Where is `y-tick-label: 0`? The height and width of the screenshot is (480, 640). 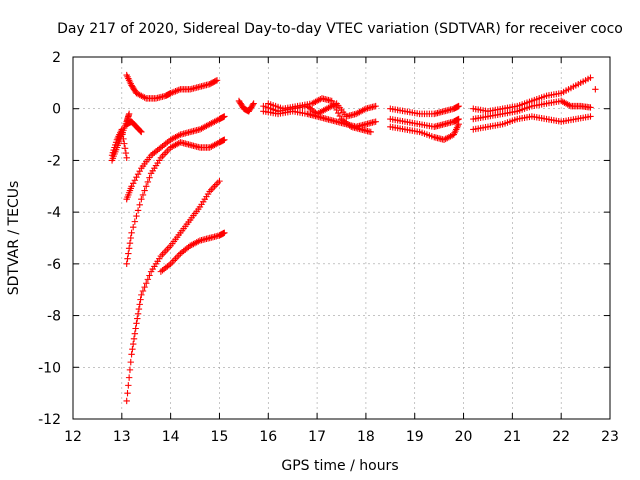 y-tick-label: 0 is located at coordinates (56, 110).